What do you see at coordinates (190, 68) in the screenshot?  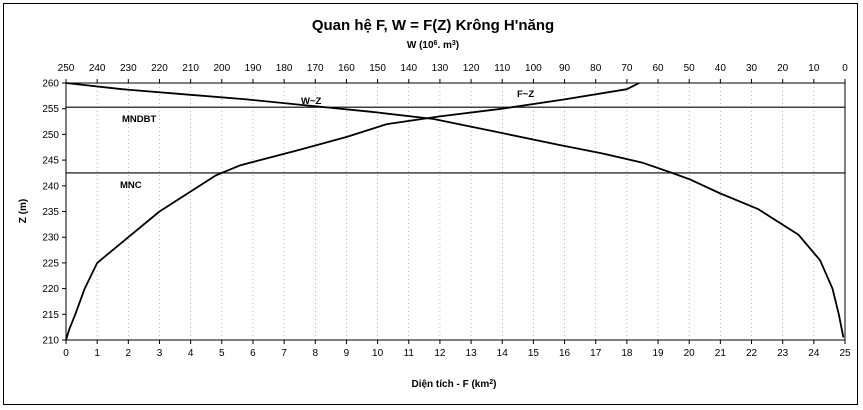 I see `top-tick-label: 210` at bounding box center [190, 68].